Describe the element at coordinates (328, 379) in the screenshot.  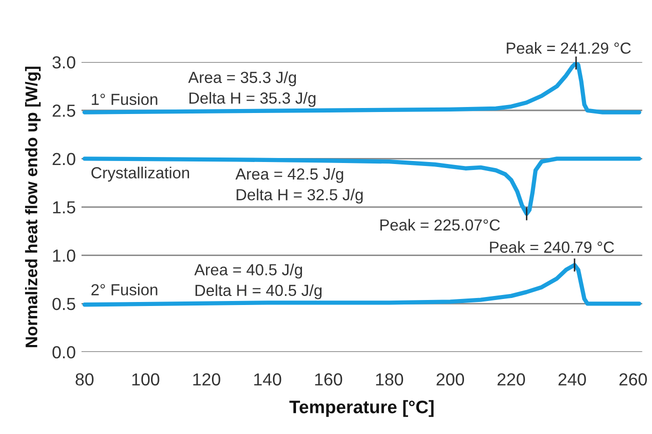
I see `x-tick-label: 160` at that location.